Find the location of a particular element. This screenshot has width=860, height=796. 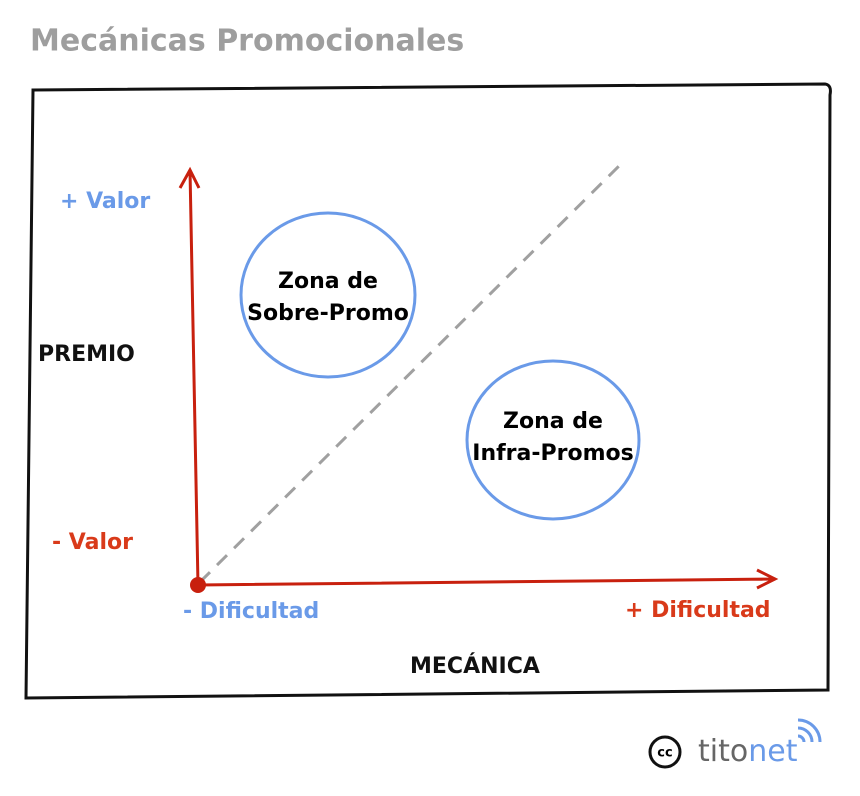

cc-icon is located at coordinates (665, 752).